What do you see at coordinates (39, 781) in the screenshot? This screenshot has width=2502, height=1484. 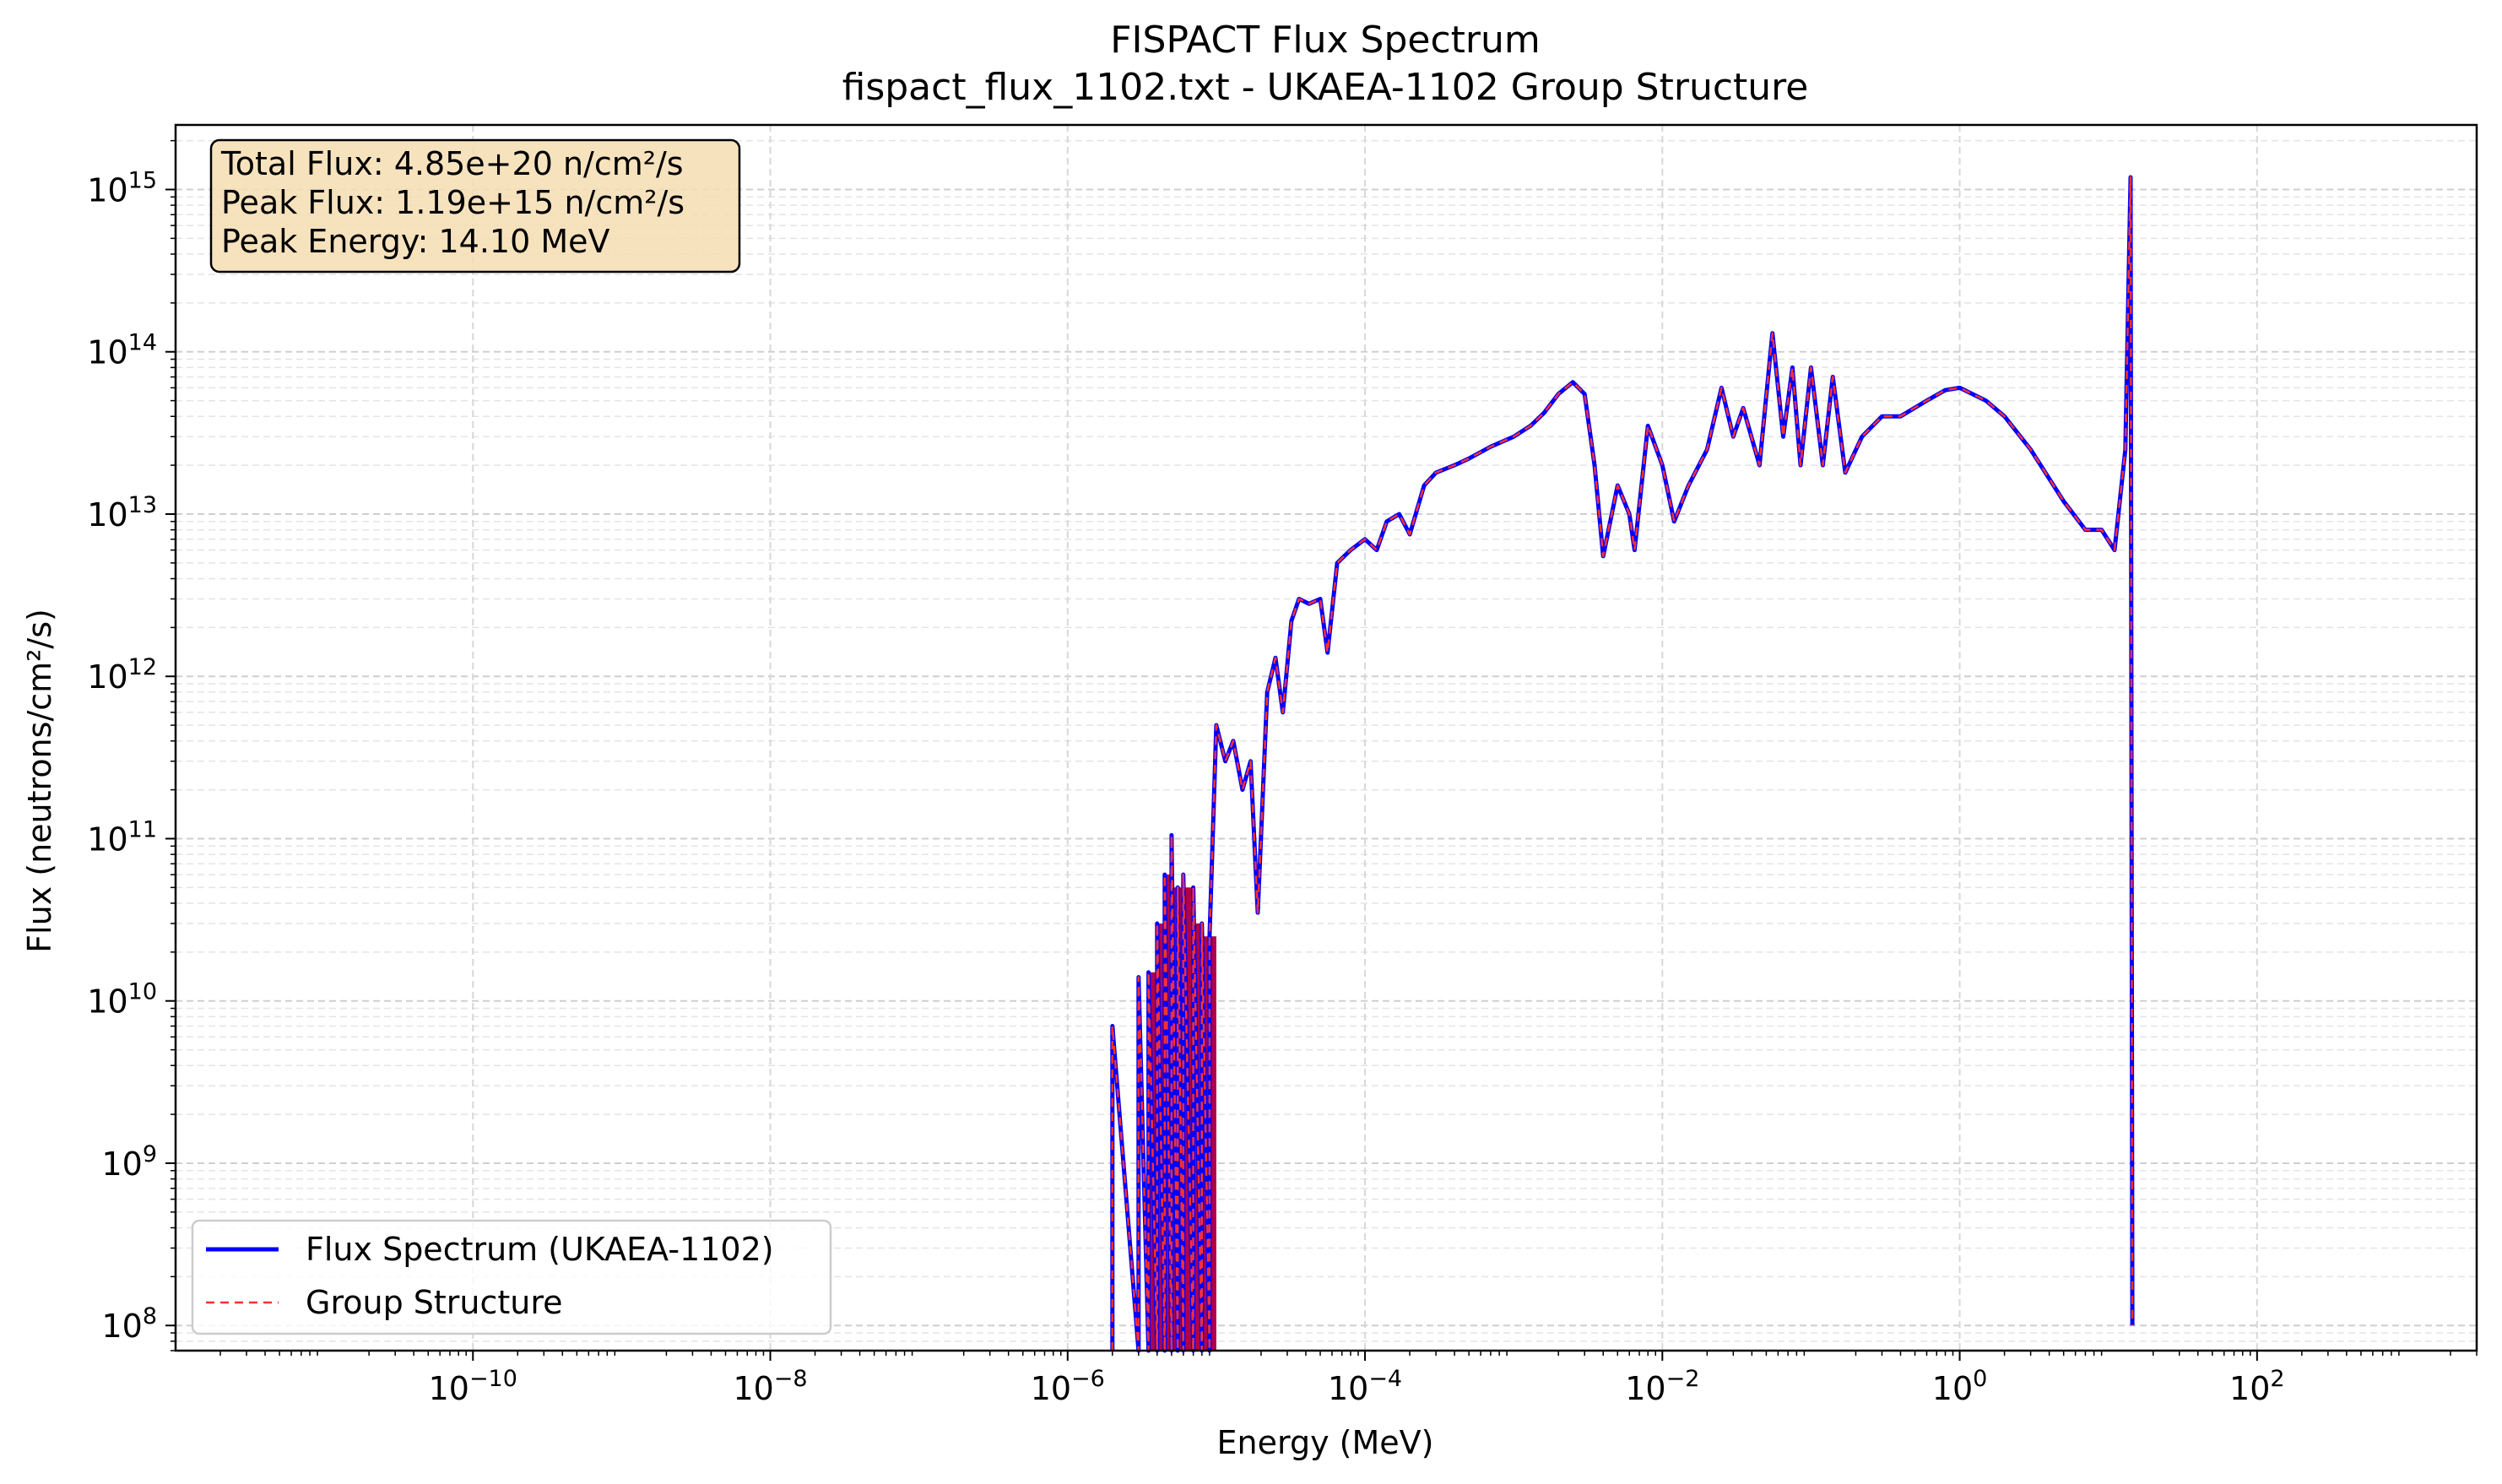 I see `y-axis-label: Flux (neutrons/cm²/s)` at bounding box center [39, 781].